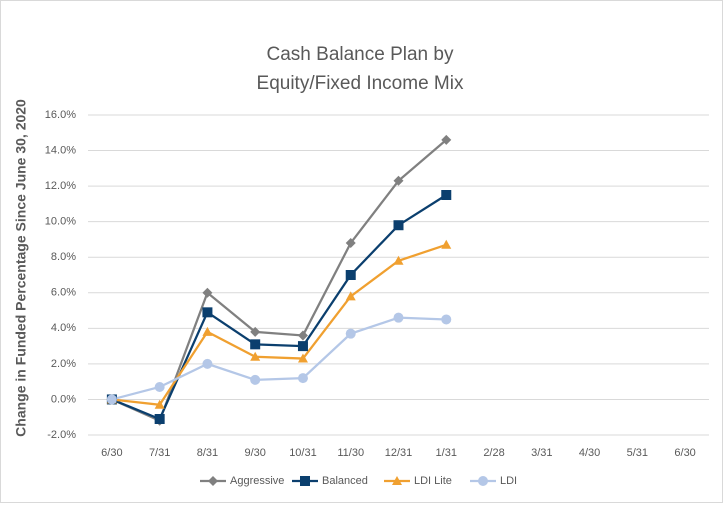  Describe the element at coordinates (63, 399) in the screenshot. I see `y-tick-label: 0.0%` at that location.